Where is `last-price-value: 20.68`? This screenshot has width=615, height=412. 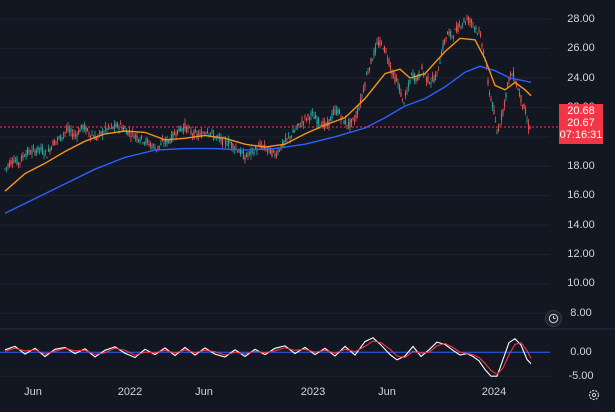 last-price-value: 20.68 is located at coordinates (581, 111).